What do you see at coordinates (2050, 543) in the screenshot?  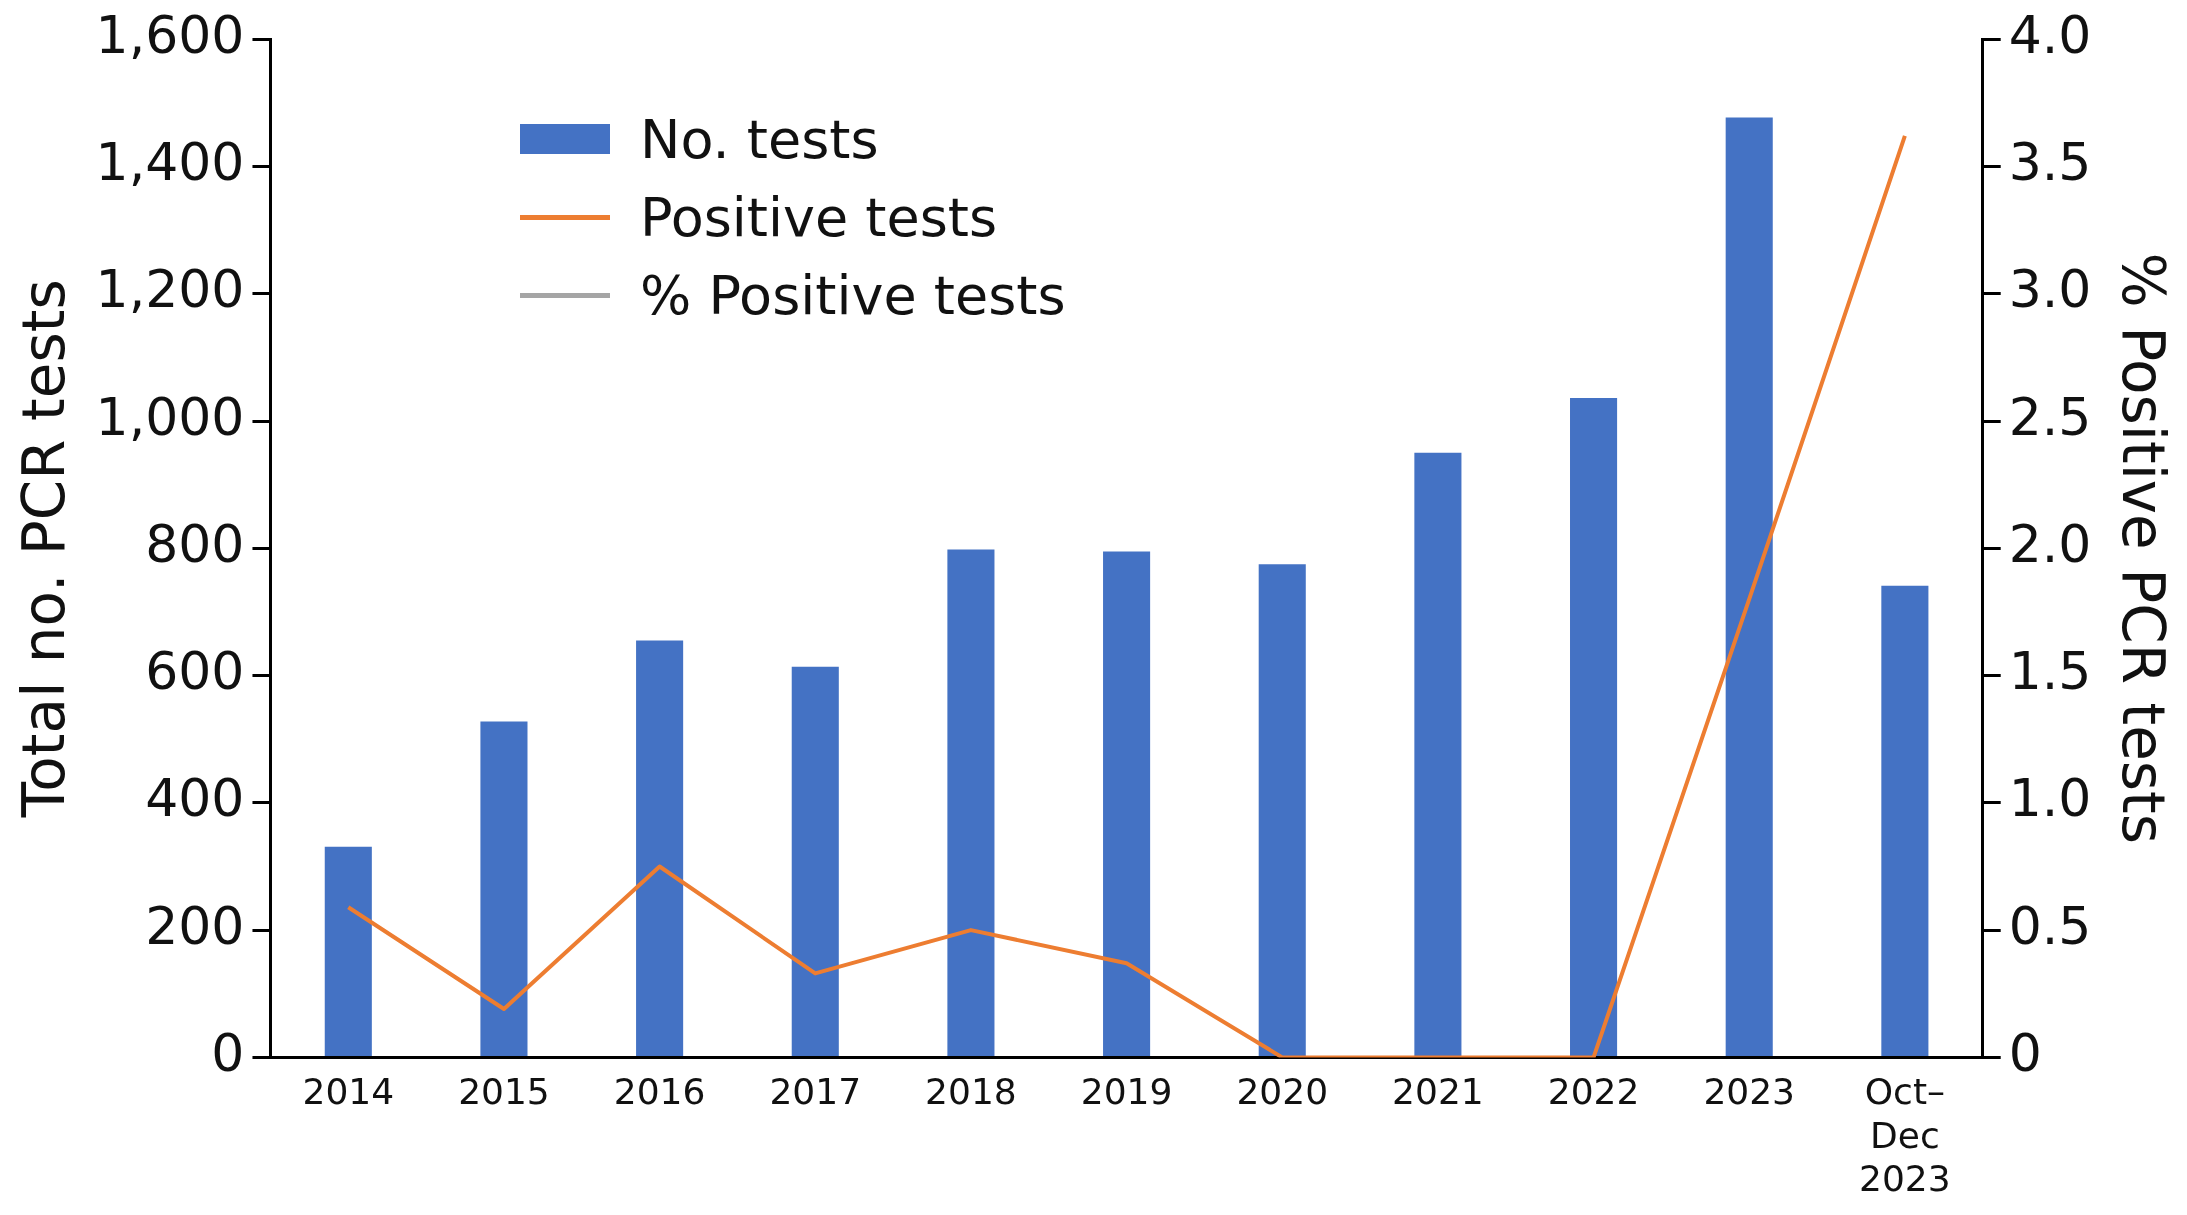 I see `y2-tick-label: 2.0` at bounding box center [2050, 543].